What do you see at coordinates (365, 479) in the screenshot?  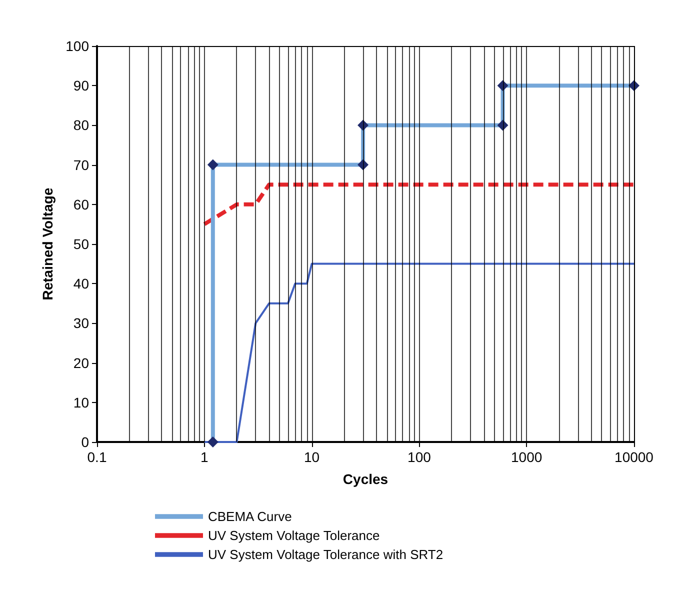 I see `x-axis-title: Cycles` at bounding box center [365, 479].